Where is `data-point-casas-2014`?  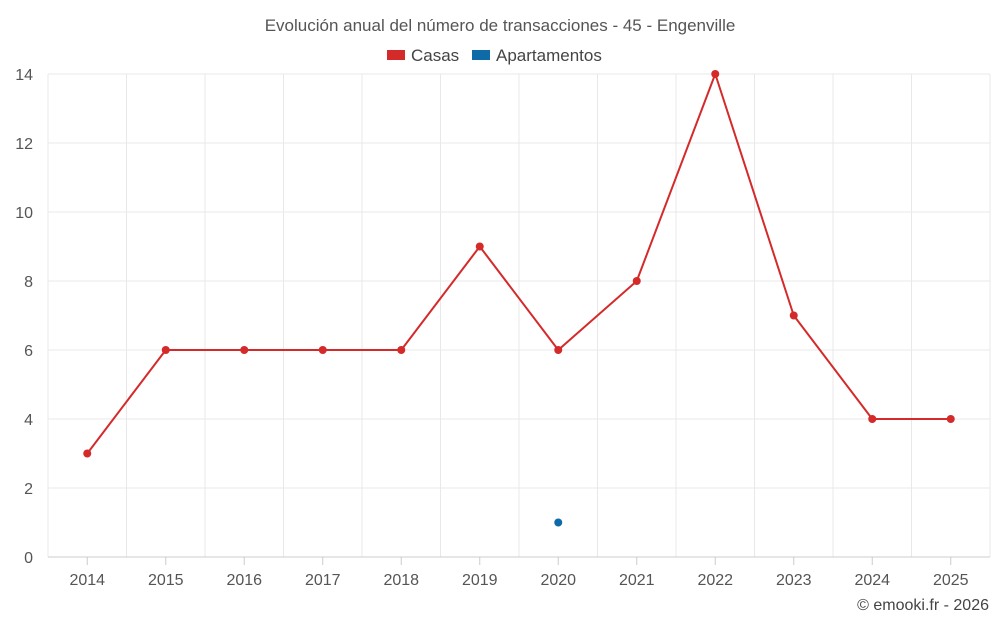
data-point-casas-2014 is located at coordinates (87, 453).